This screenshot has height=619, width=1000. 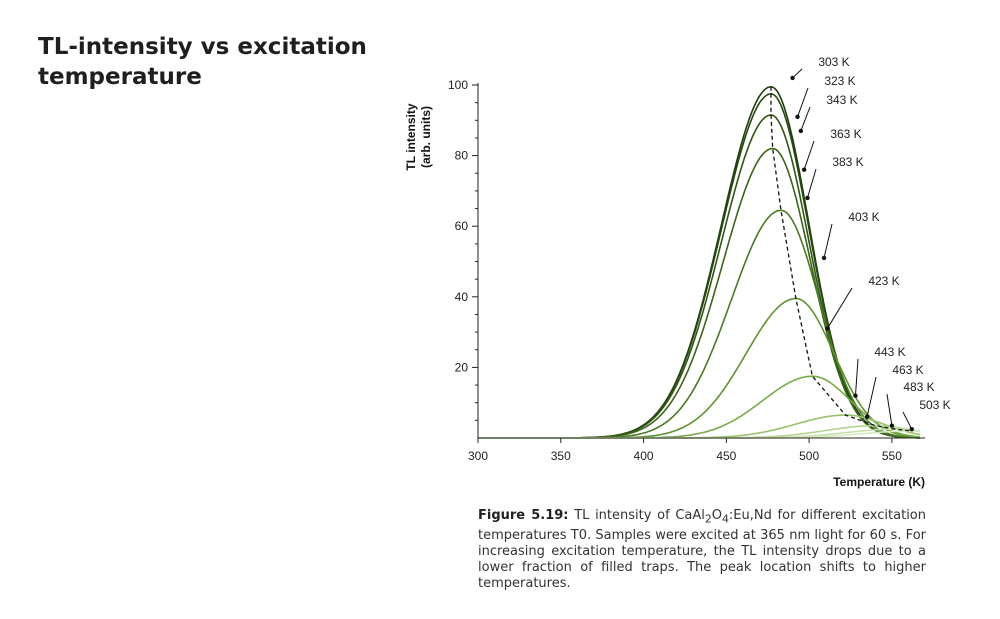 I want to click on y-tick-label: 40, so click(x=462, y=297).